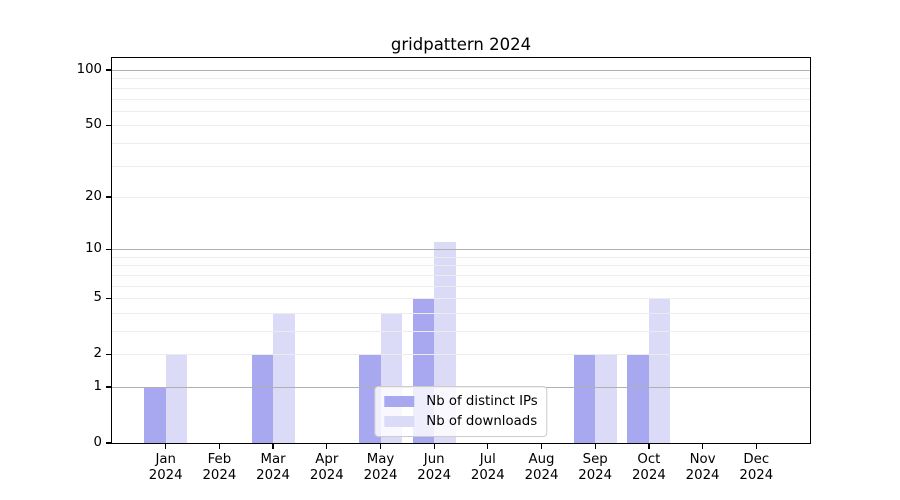 The width and height of the screenshot is (900, 500). What do you see at coordinates (595, 447) in the screenshot?
I see `x-tick-mark-sep-2024` at bounding box center [595, 447].